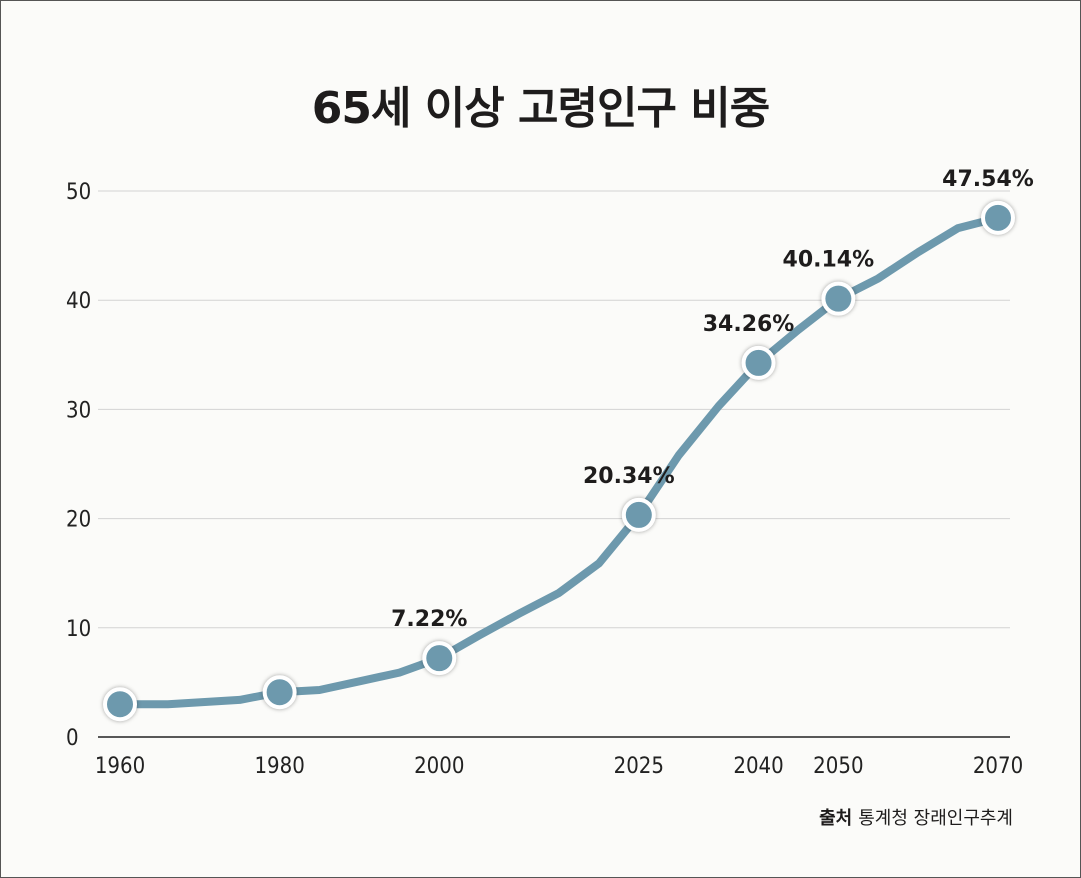 The image size is (1081, 878). What do you see at coordinates (429, 619) in the screenshot?
I see `data-label: 7.22%` at bounding box center [429, 619].